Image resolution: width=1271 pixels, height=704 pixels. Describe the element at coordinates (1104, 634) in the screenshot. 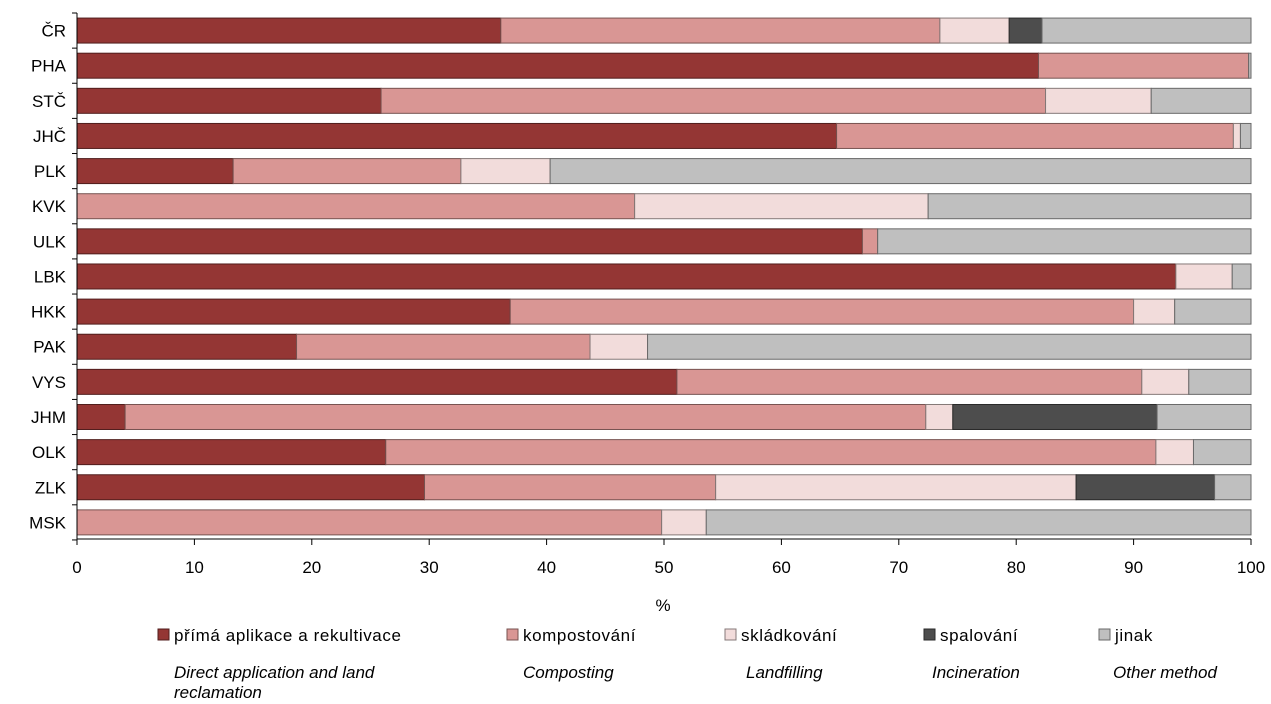

I see `legend-swatch-jinak` at that location.